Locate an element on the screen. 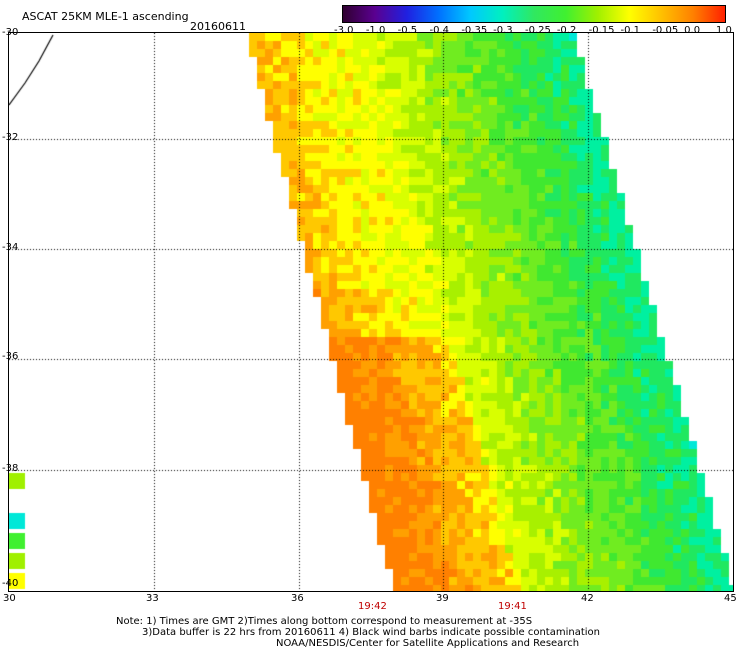 The height and width of the screenshot is (650, 740). colorbar is located at coordinates (534, 14).